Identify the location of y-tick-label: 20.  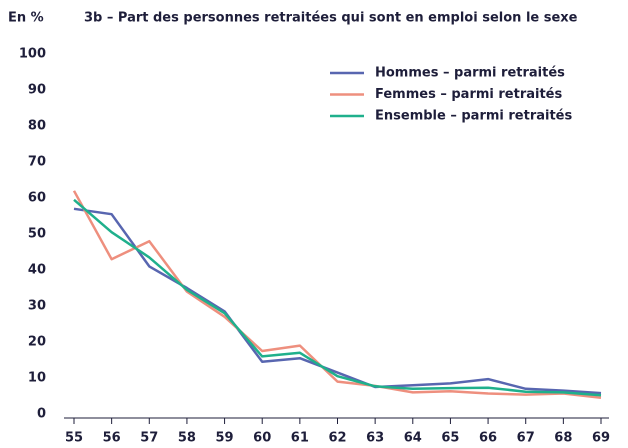
(37, 342).